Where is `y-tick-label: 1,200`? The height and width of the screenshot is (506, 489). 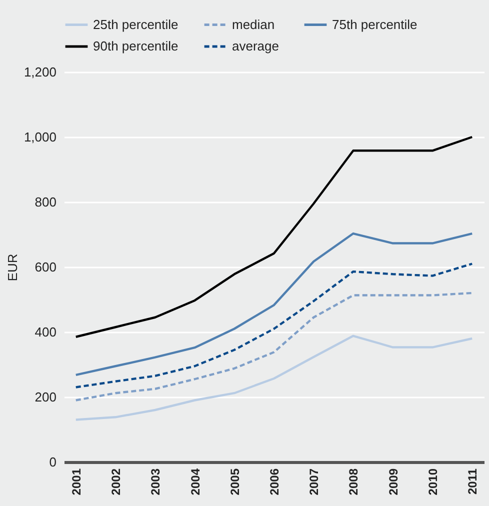
y-tick-label: 1,200 is located at coordinates (40, 72).